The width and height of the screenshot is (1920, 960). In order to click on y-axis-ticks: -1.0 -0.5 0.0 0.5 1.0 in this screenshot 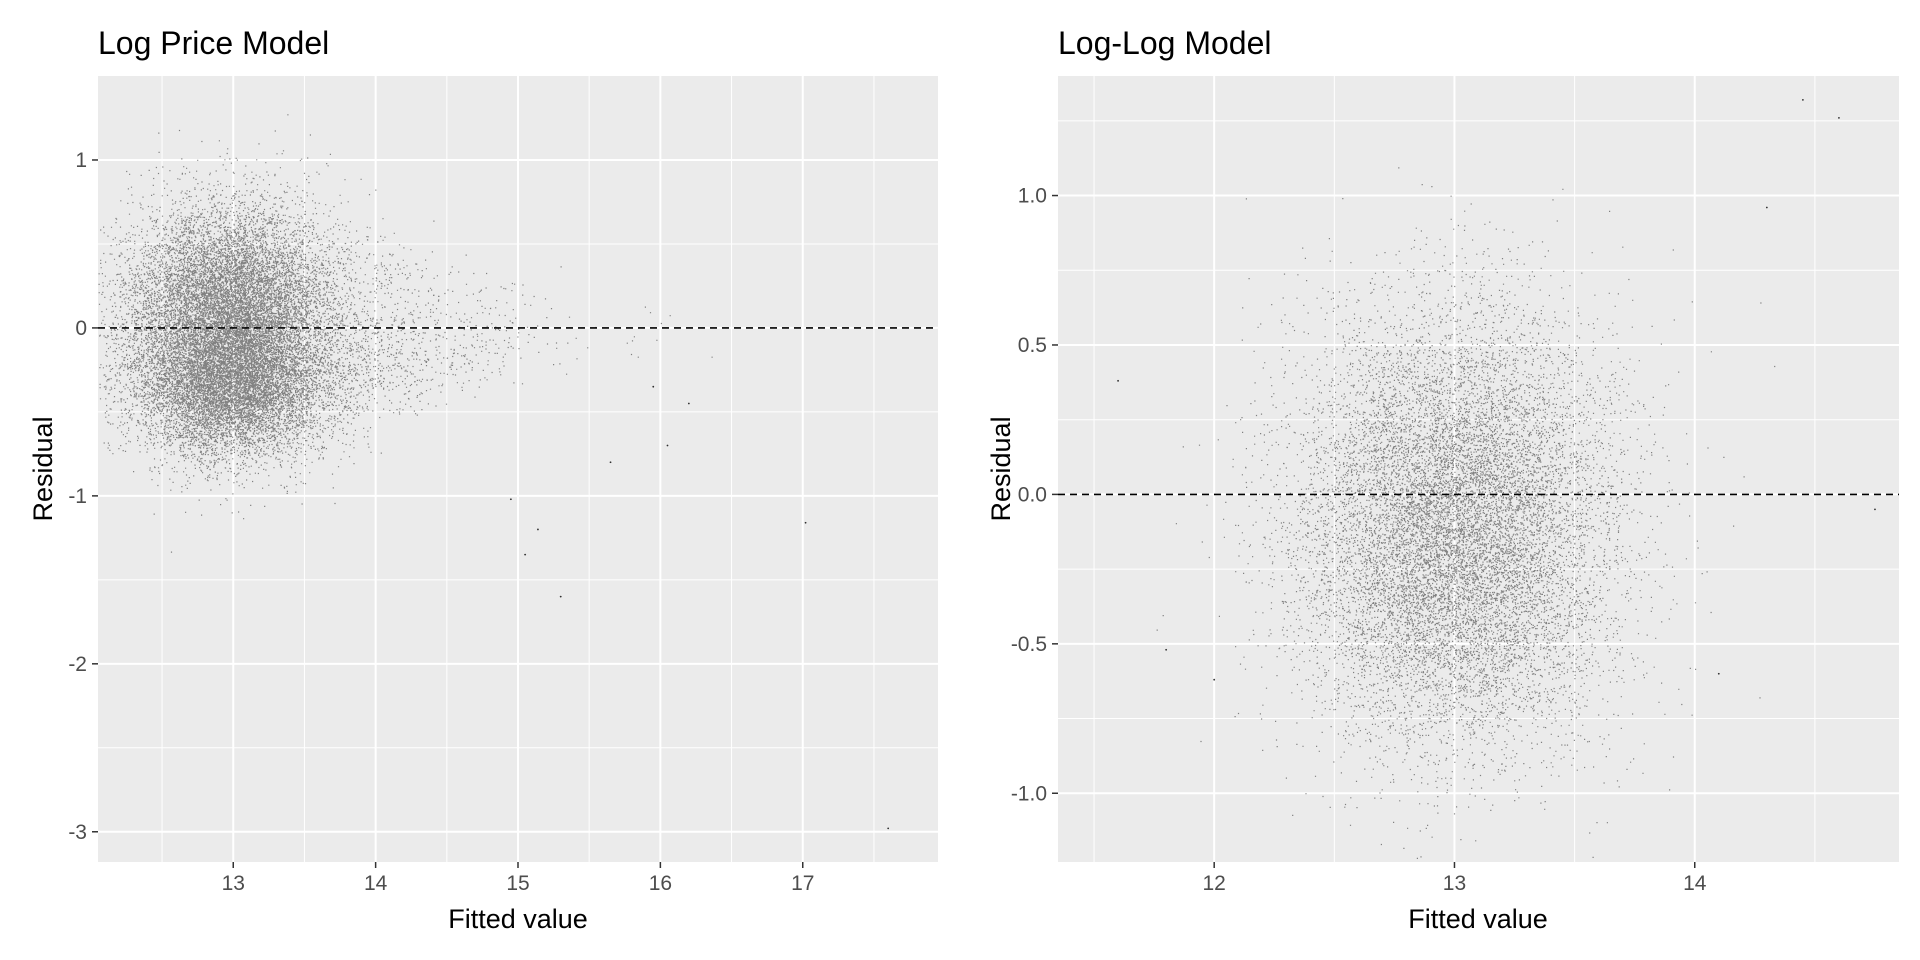, I will do `click(1034, 495)`.